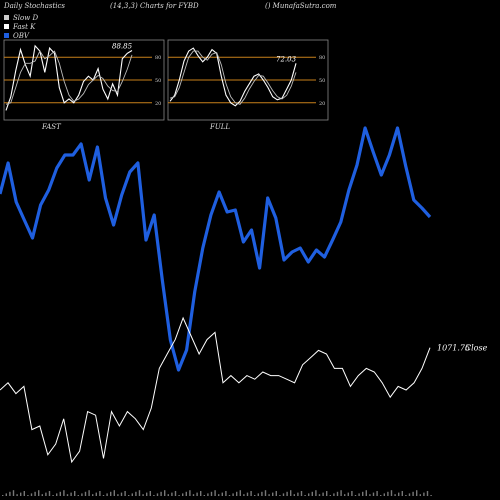  I want to click on close-last-value-label: 1071.75, so click(453, 348).